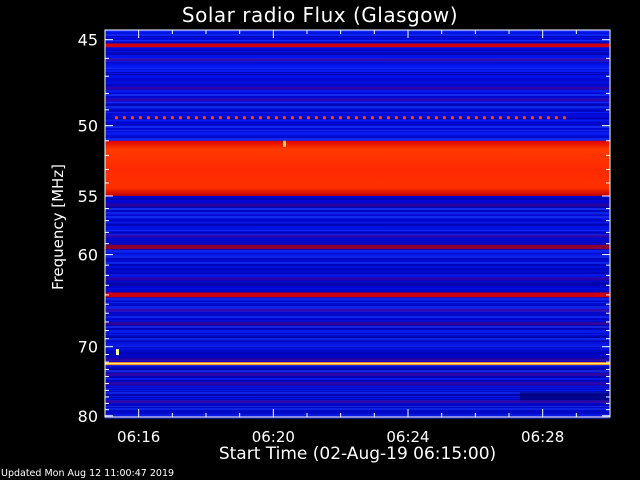 The image size is (640, 480). I want to click on y-tick-label: 80, so click(88, 416).